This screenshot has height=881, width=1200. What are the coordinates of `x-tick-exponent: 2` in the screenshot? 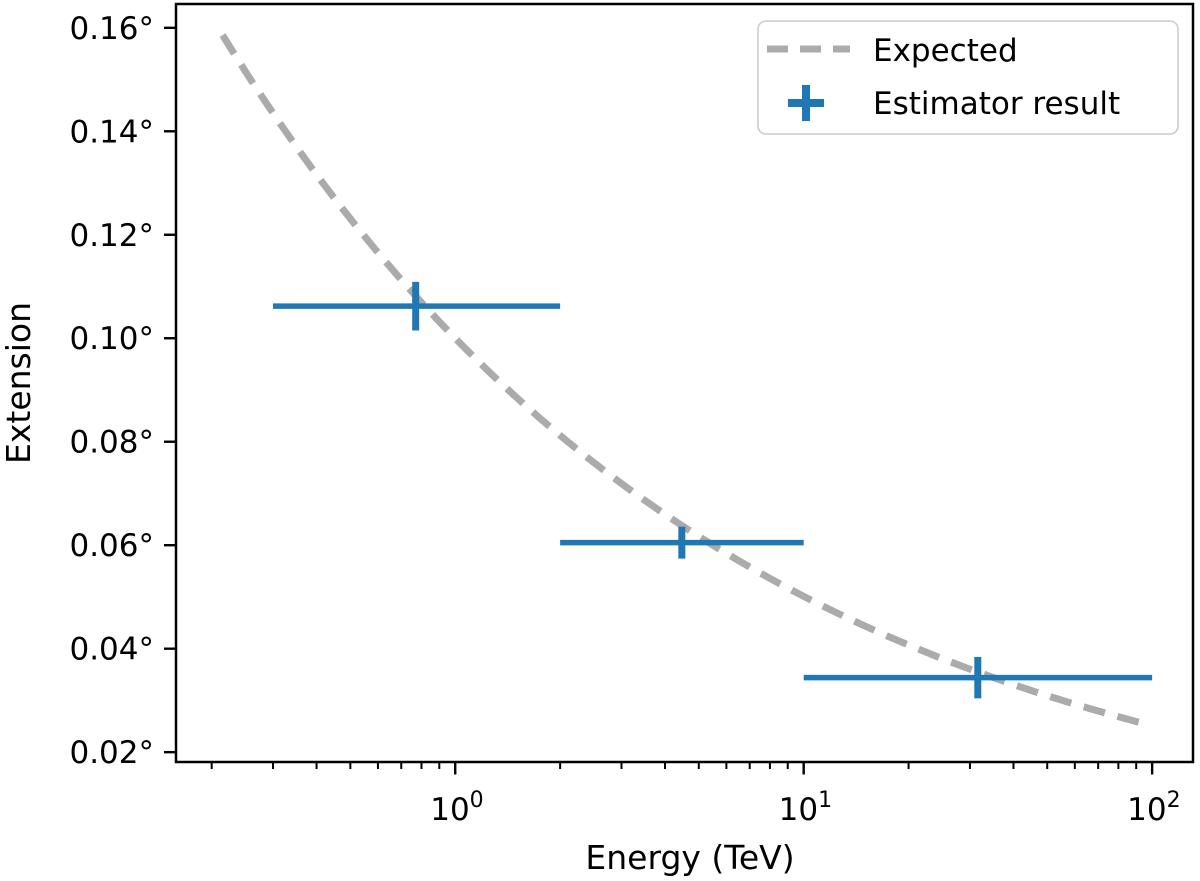 It's located at (1174, 800).